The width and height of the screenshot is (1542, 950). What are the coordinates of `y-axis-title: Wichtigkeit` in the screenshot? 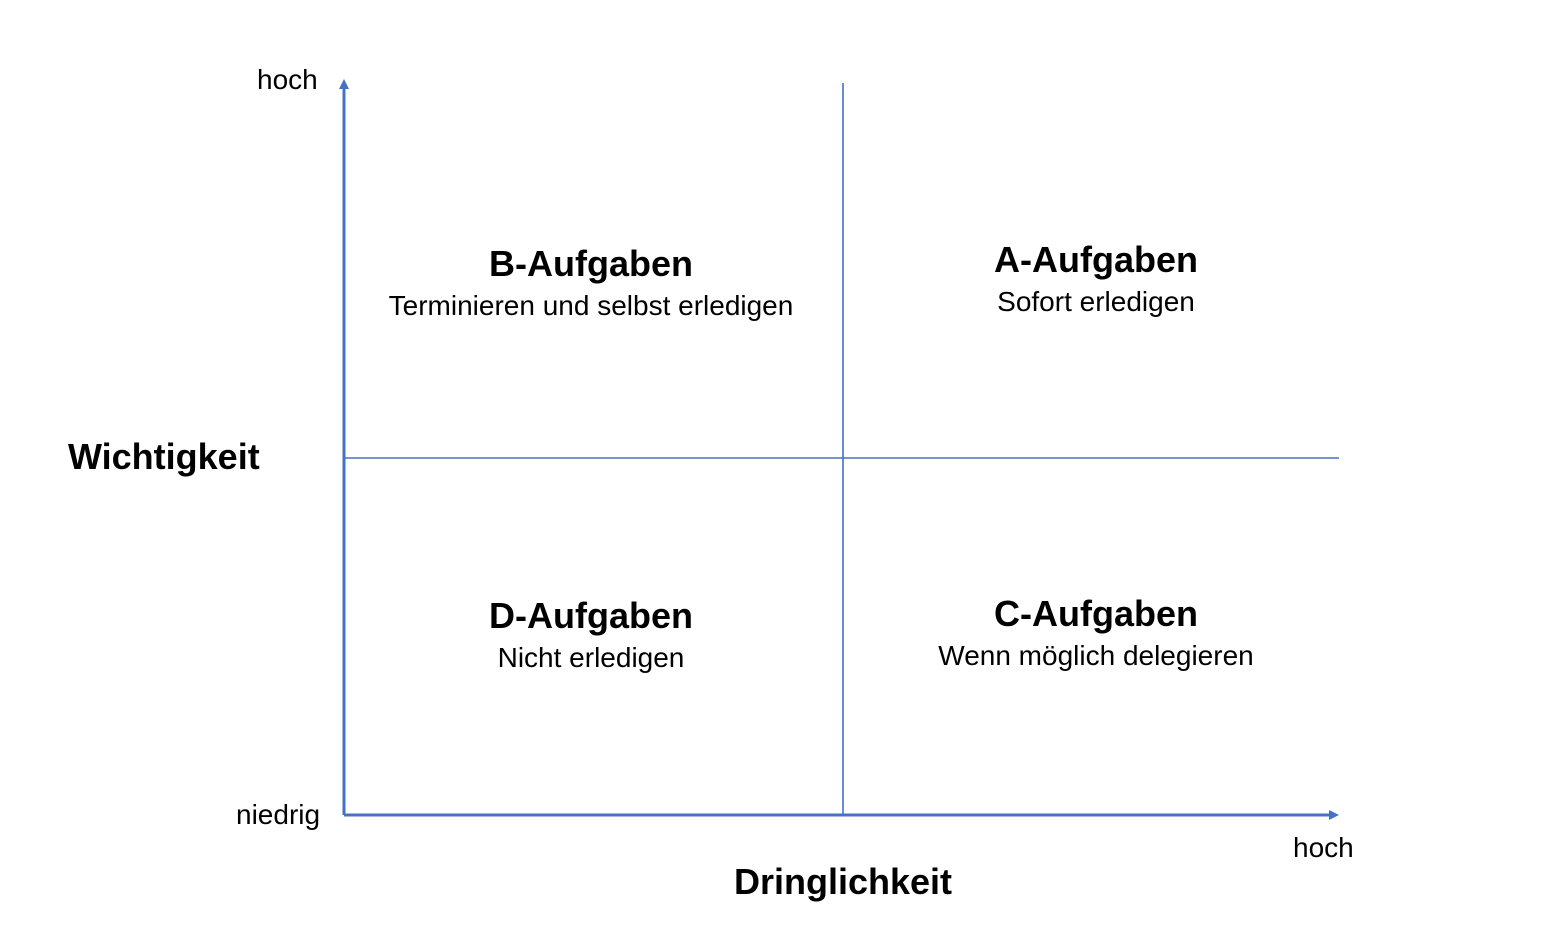 It's located at (164, 456).